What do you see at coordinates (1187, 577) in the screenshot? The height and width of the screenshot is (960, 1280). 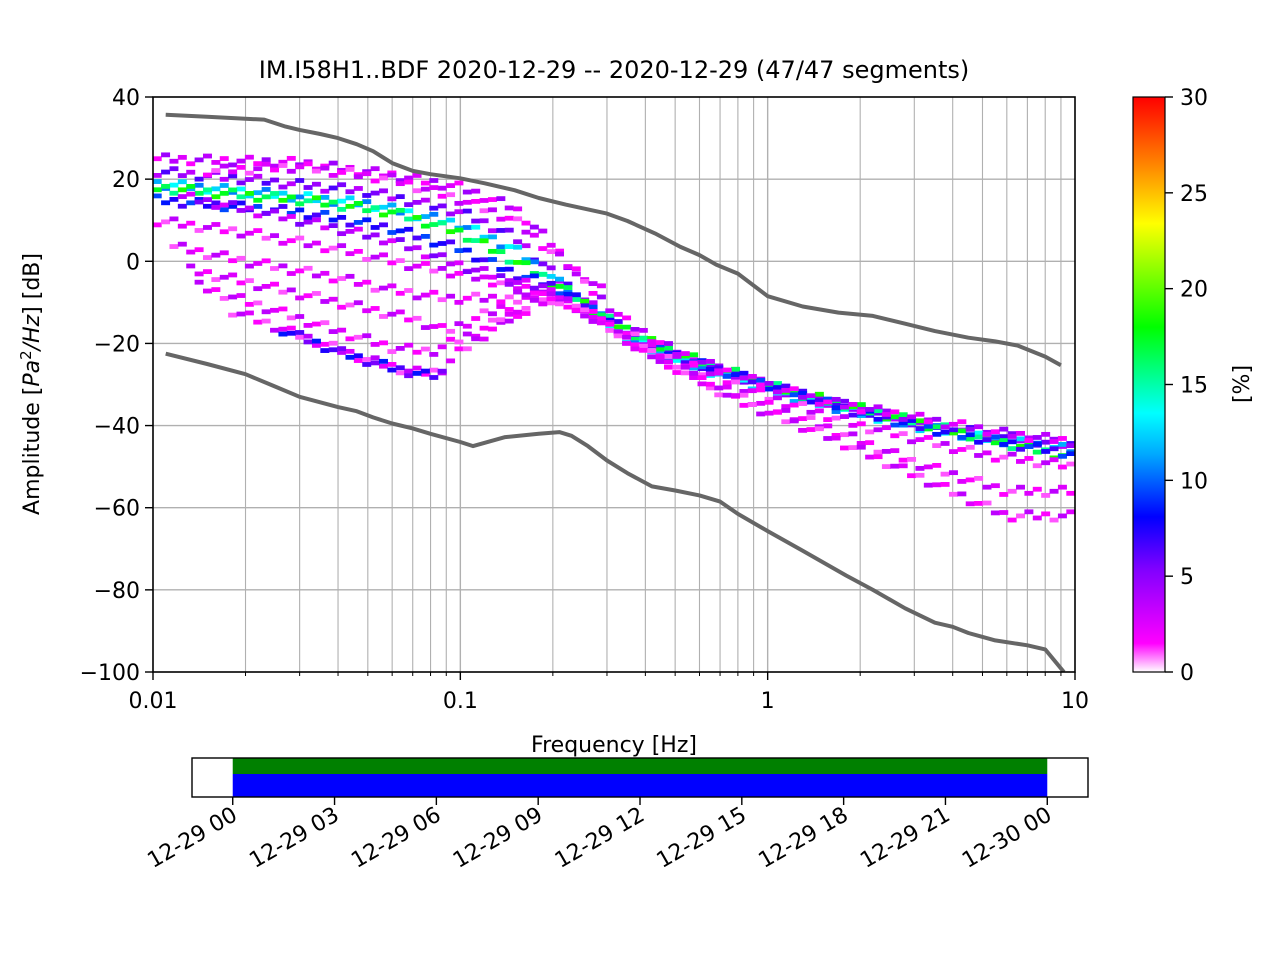 I see `colorbar-tick-label: 5` at bounding box center [1187, 577].